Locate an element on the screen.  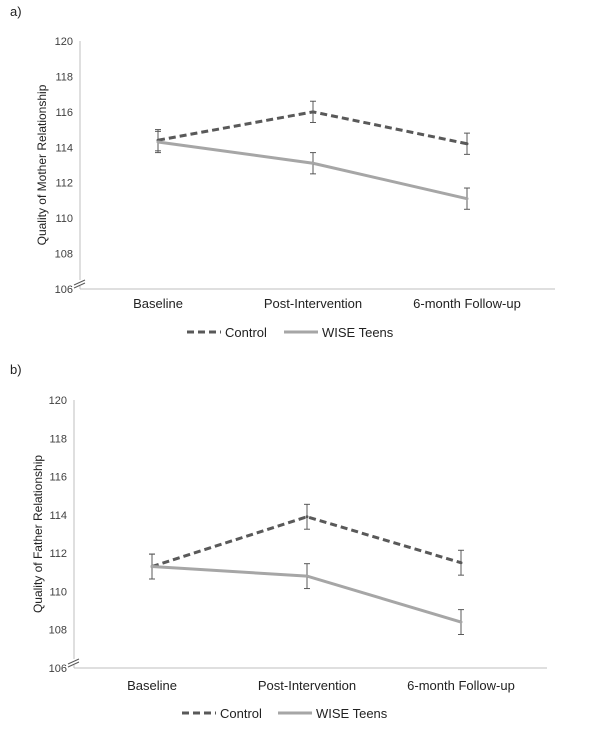
control-series-line is located at coordinates (306, 541).